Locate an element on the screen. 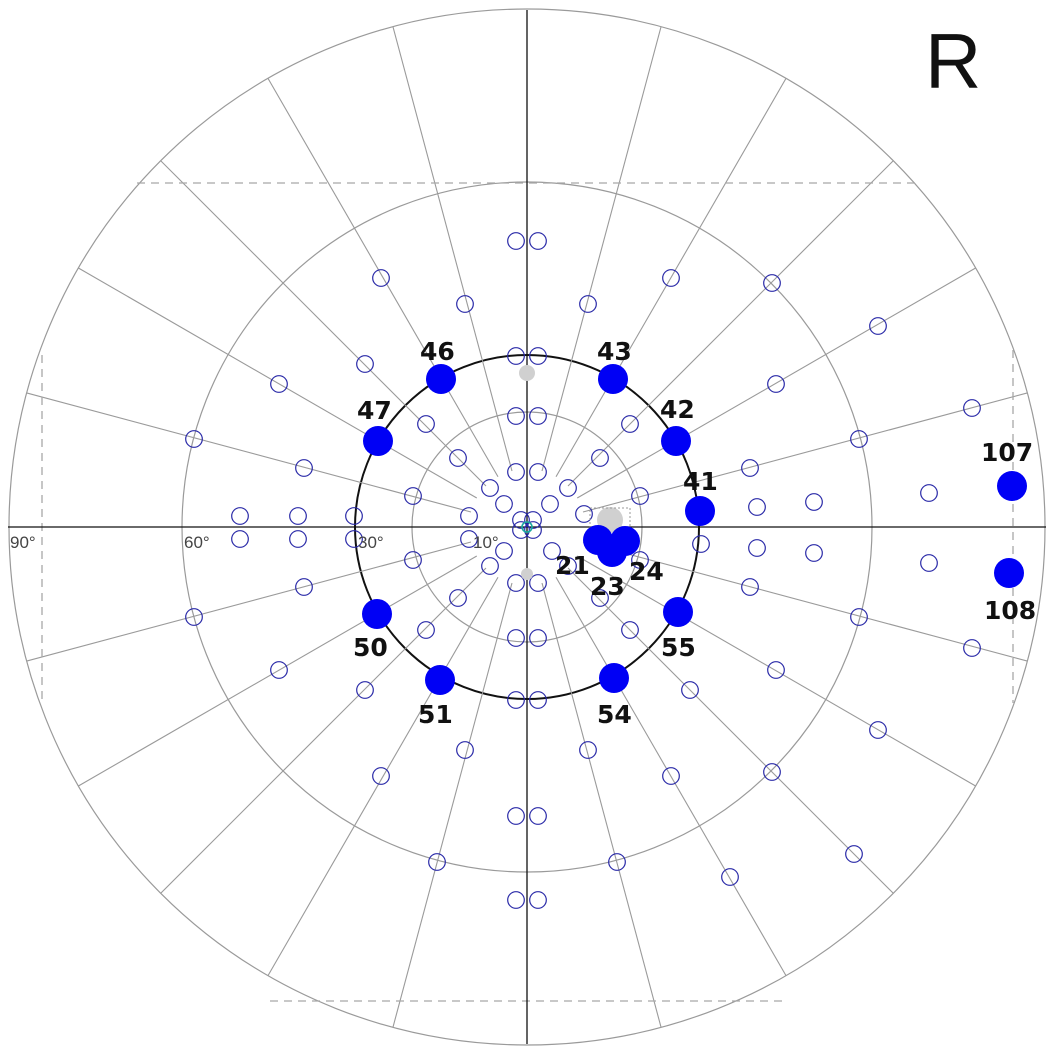 The width and height of the screenshot is (1048, 1046). point-label-46: 46 is located at coordinates (437, 351).